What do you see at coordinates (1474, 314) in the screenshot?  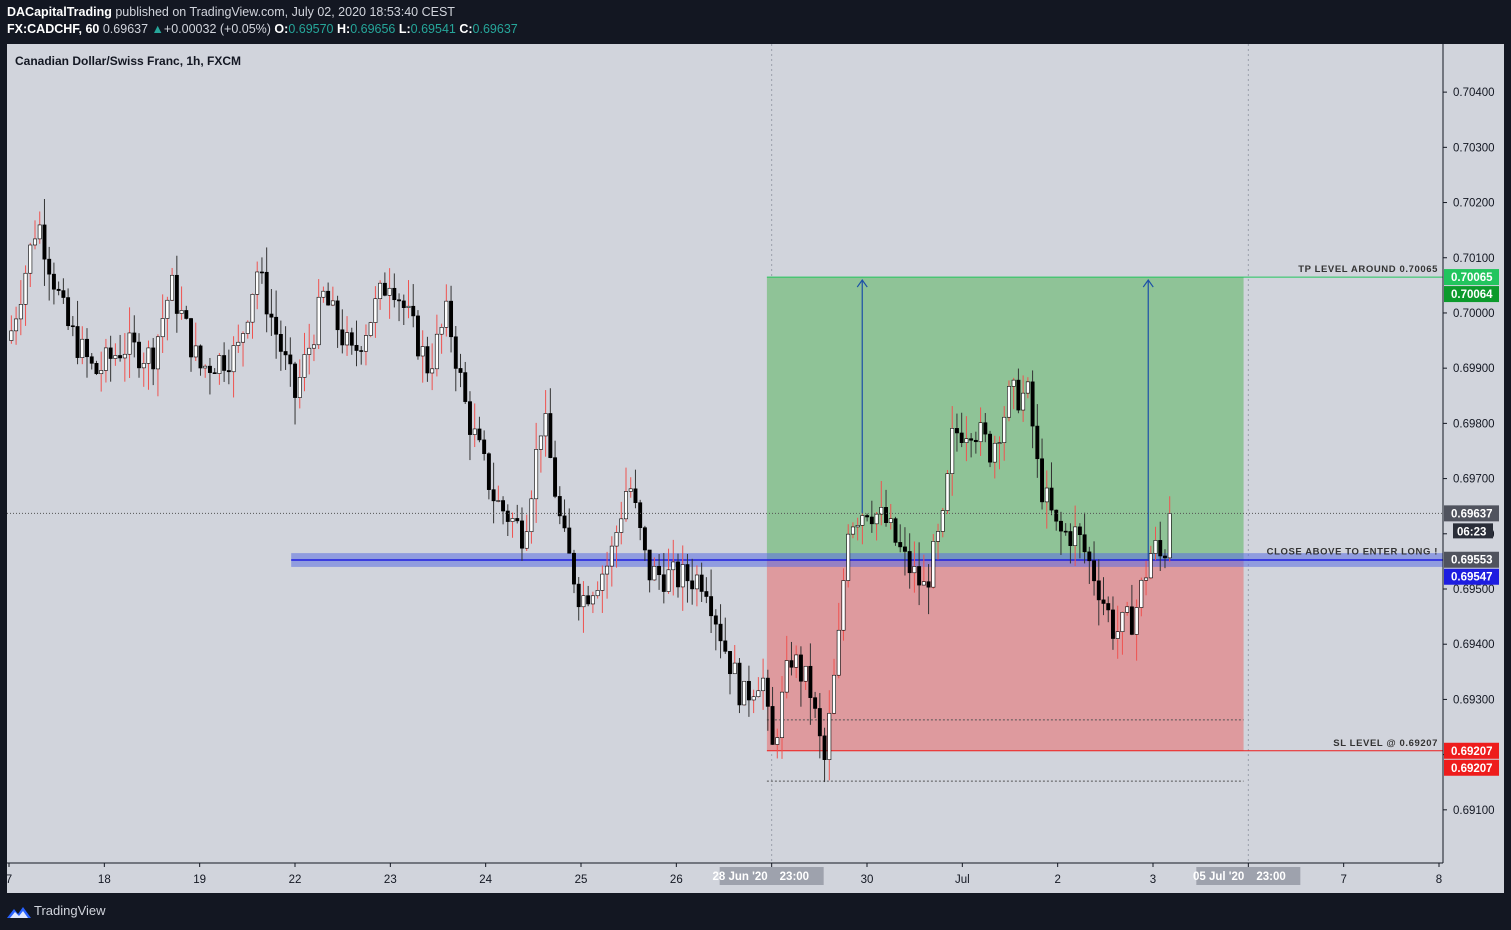 I see `y-tick-label: 0.70000` at bounding box center [1474, 314].